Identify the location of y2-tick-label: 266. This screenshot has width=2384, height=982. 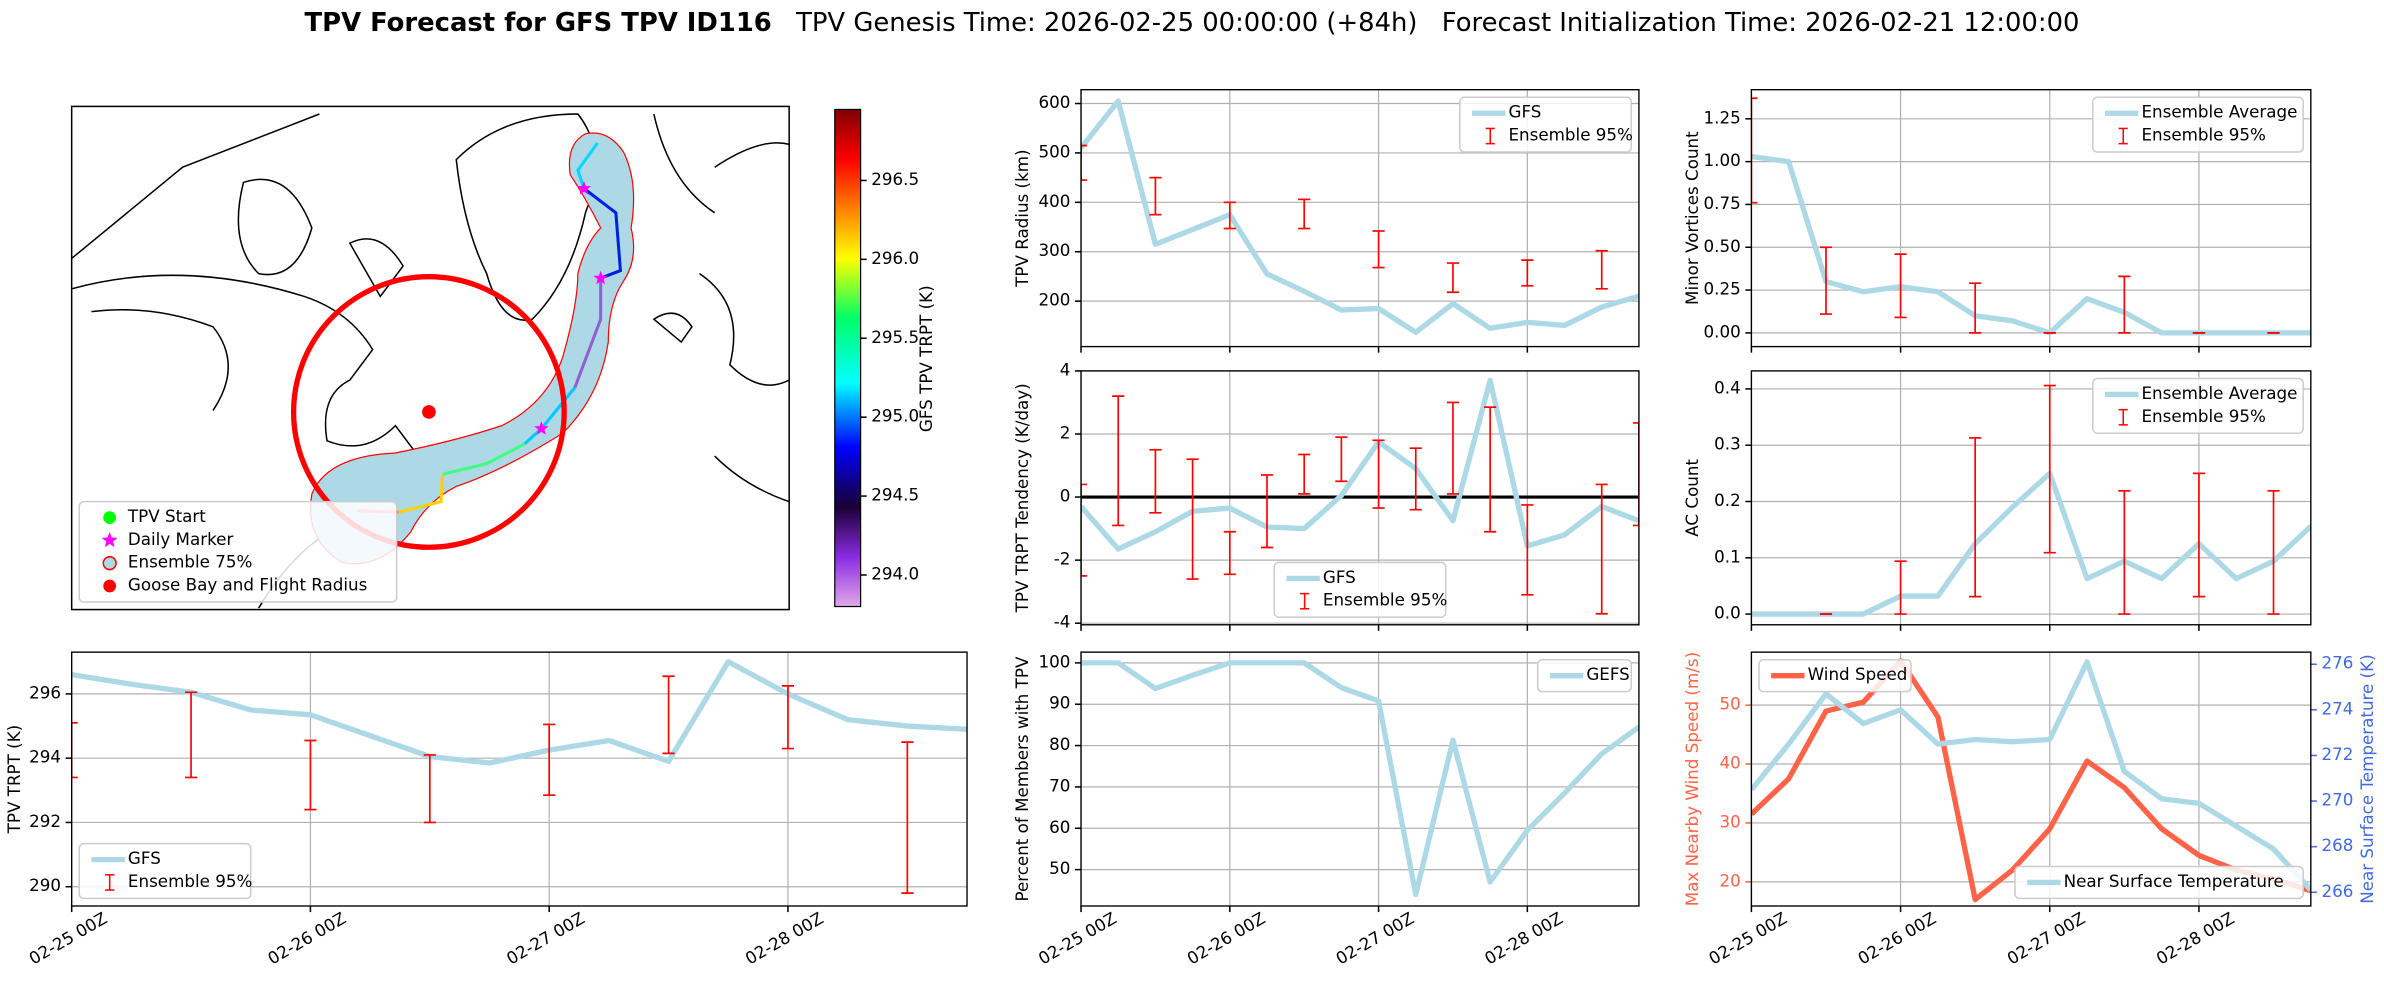
(2337, 891).